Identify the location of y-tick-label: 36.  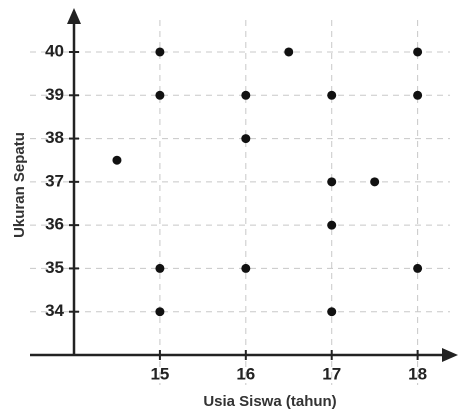
(54, 224).